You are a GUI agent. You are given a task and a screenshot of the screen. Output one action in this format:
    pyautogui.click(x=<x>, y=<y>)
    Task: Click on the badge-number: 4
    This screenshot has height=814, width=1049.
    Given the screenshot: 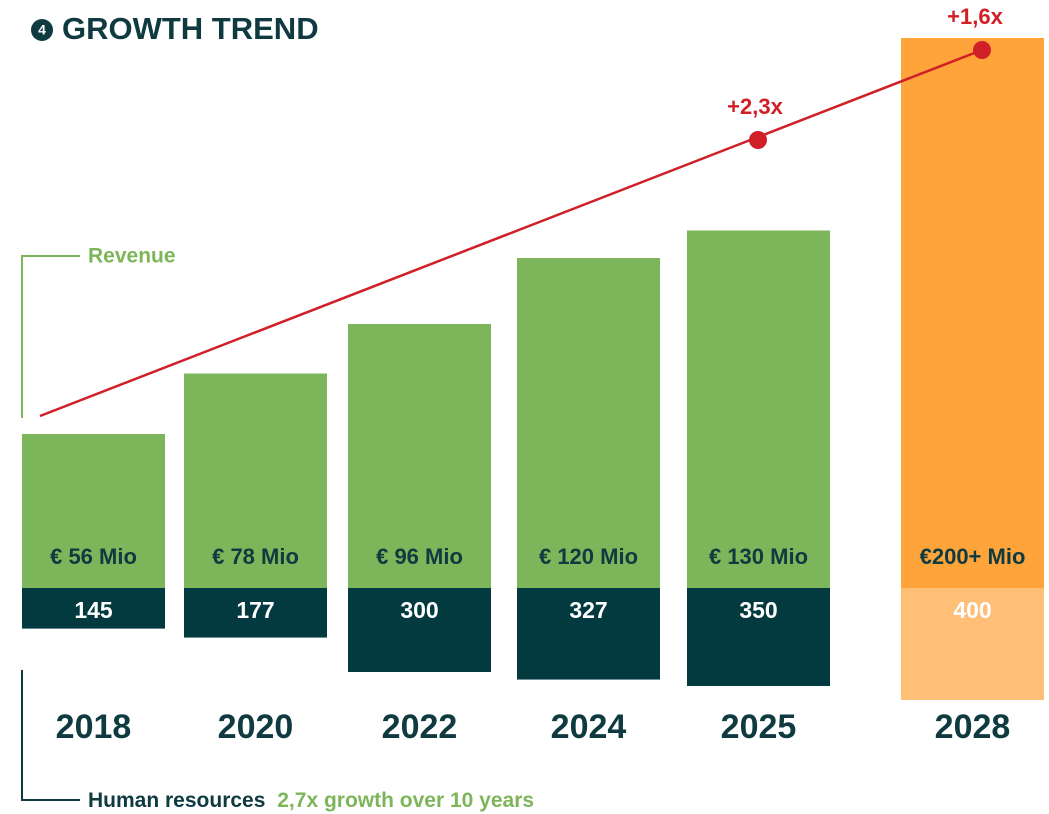 What is the action you would take?
    pyautogui.click(x=42, y=30)
    